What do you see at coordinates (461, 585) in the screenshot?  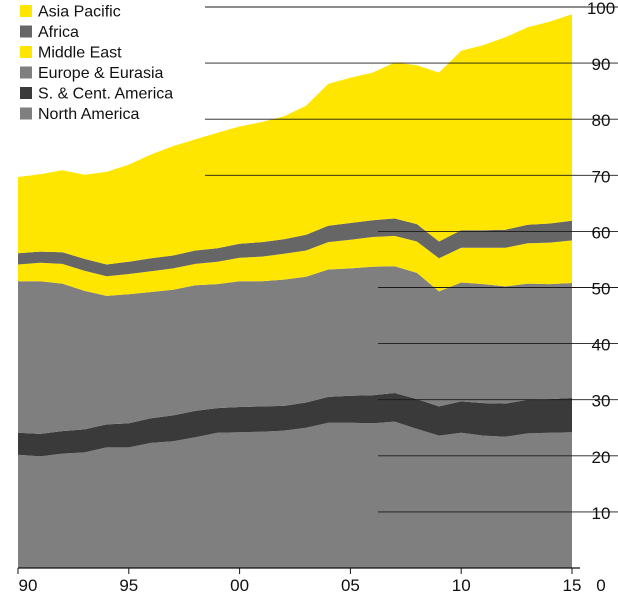 I see `x-tick-label-2010: 10` at bounding box center [461, 585].